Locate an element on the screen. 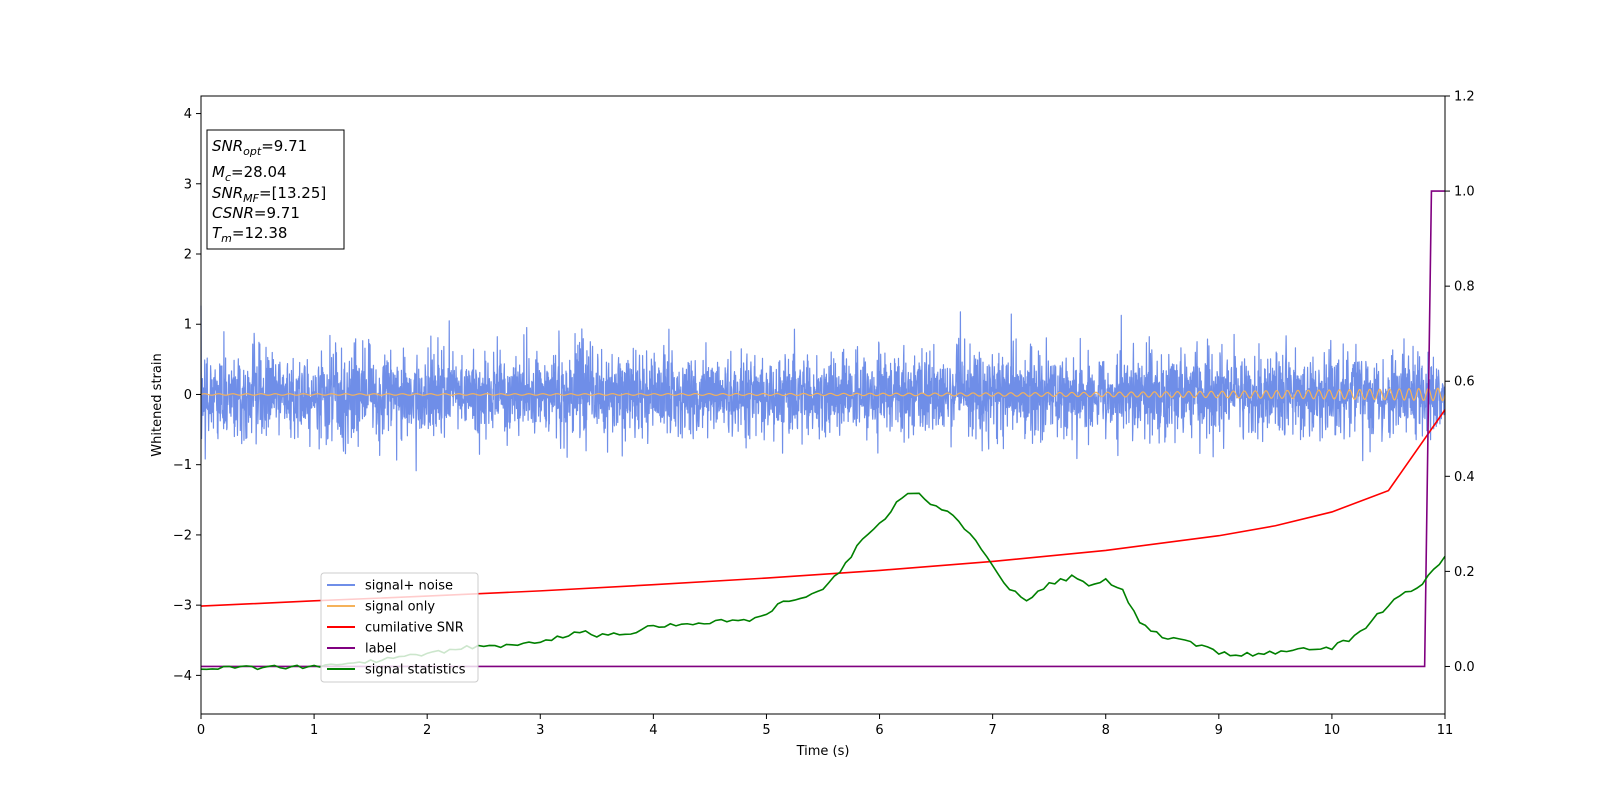 This screenshot has height=800, width=1600. x-tick-label: 6 is located at coordinates (879, 730).